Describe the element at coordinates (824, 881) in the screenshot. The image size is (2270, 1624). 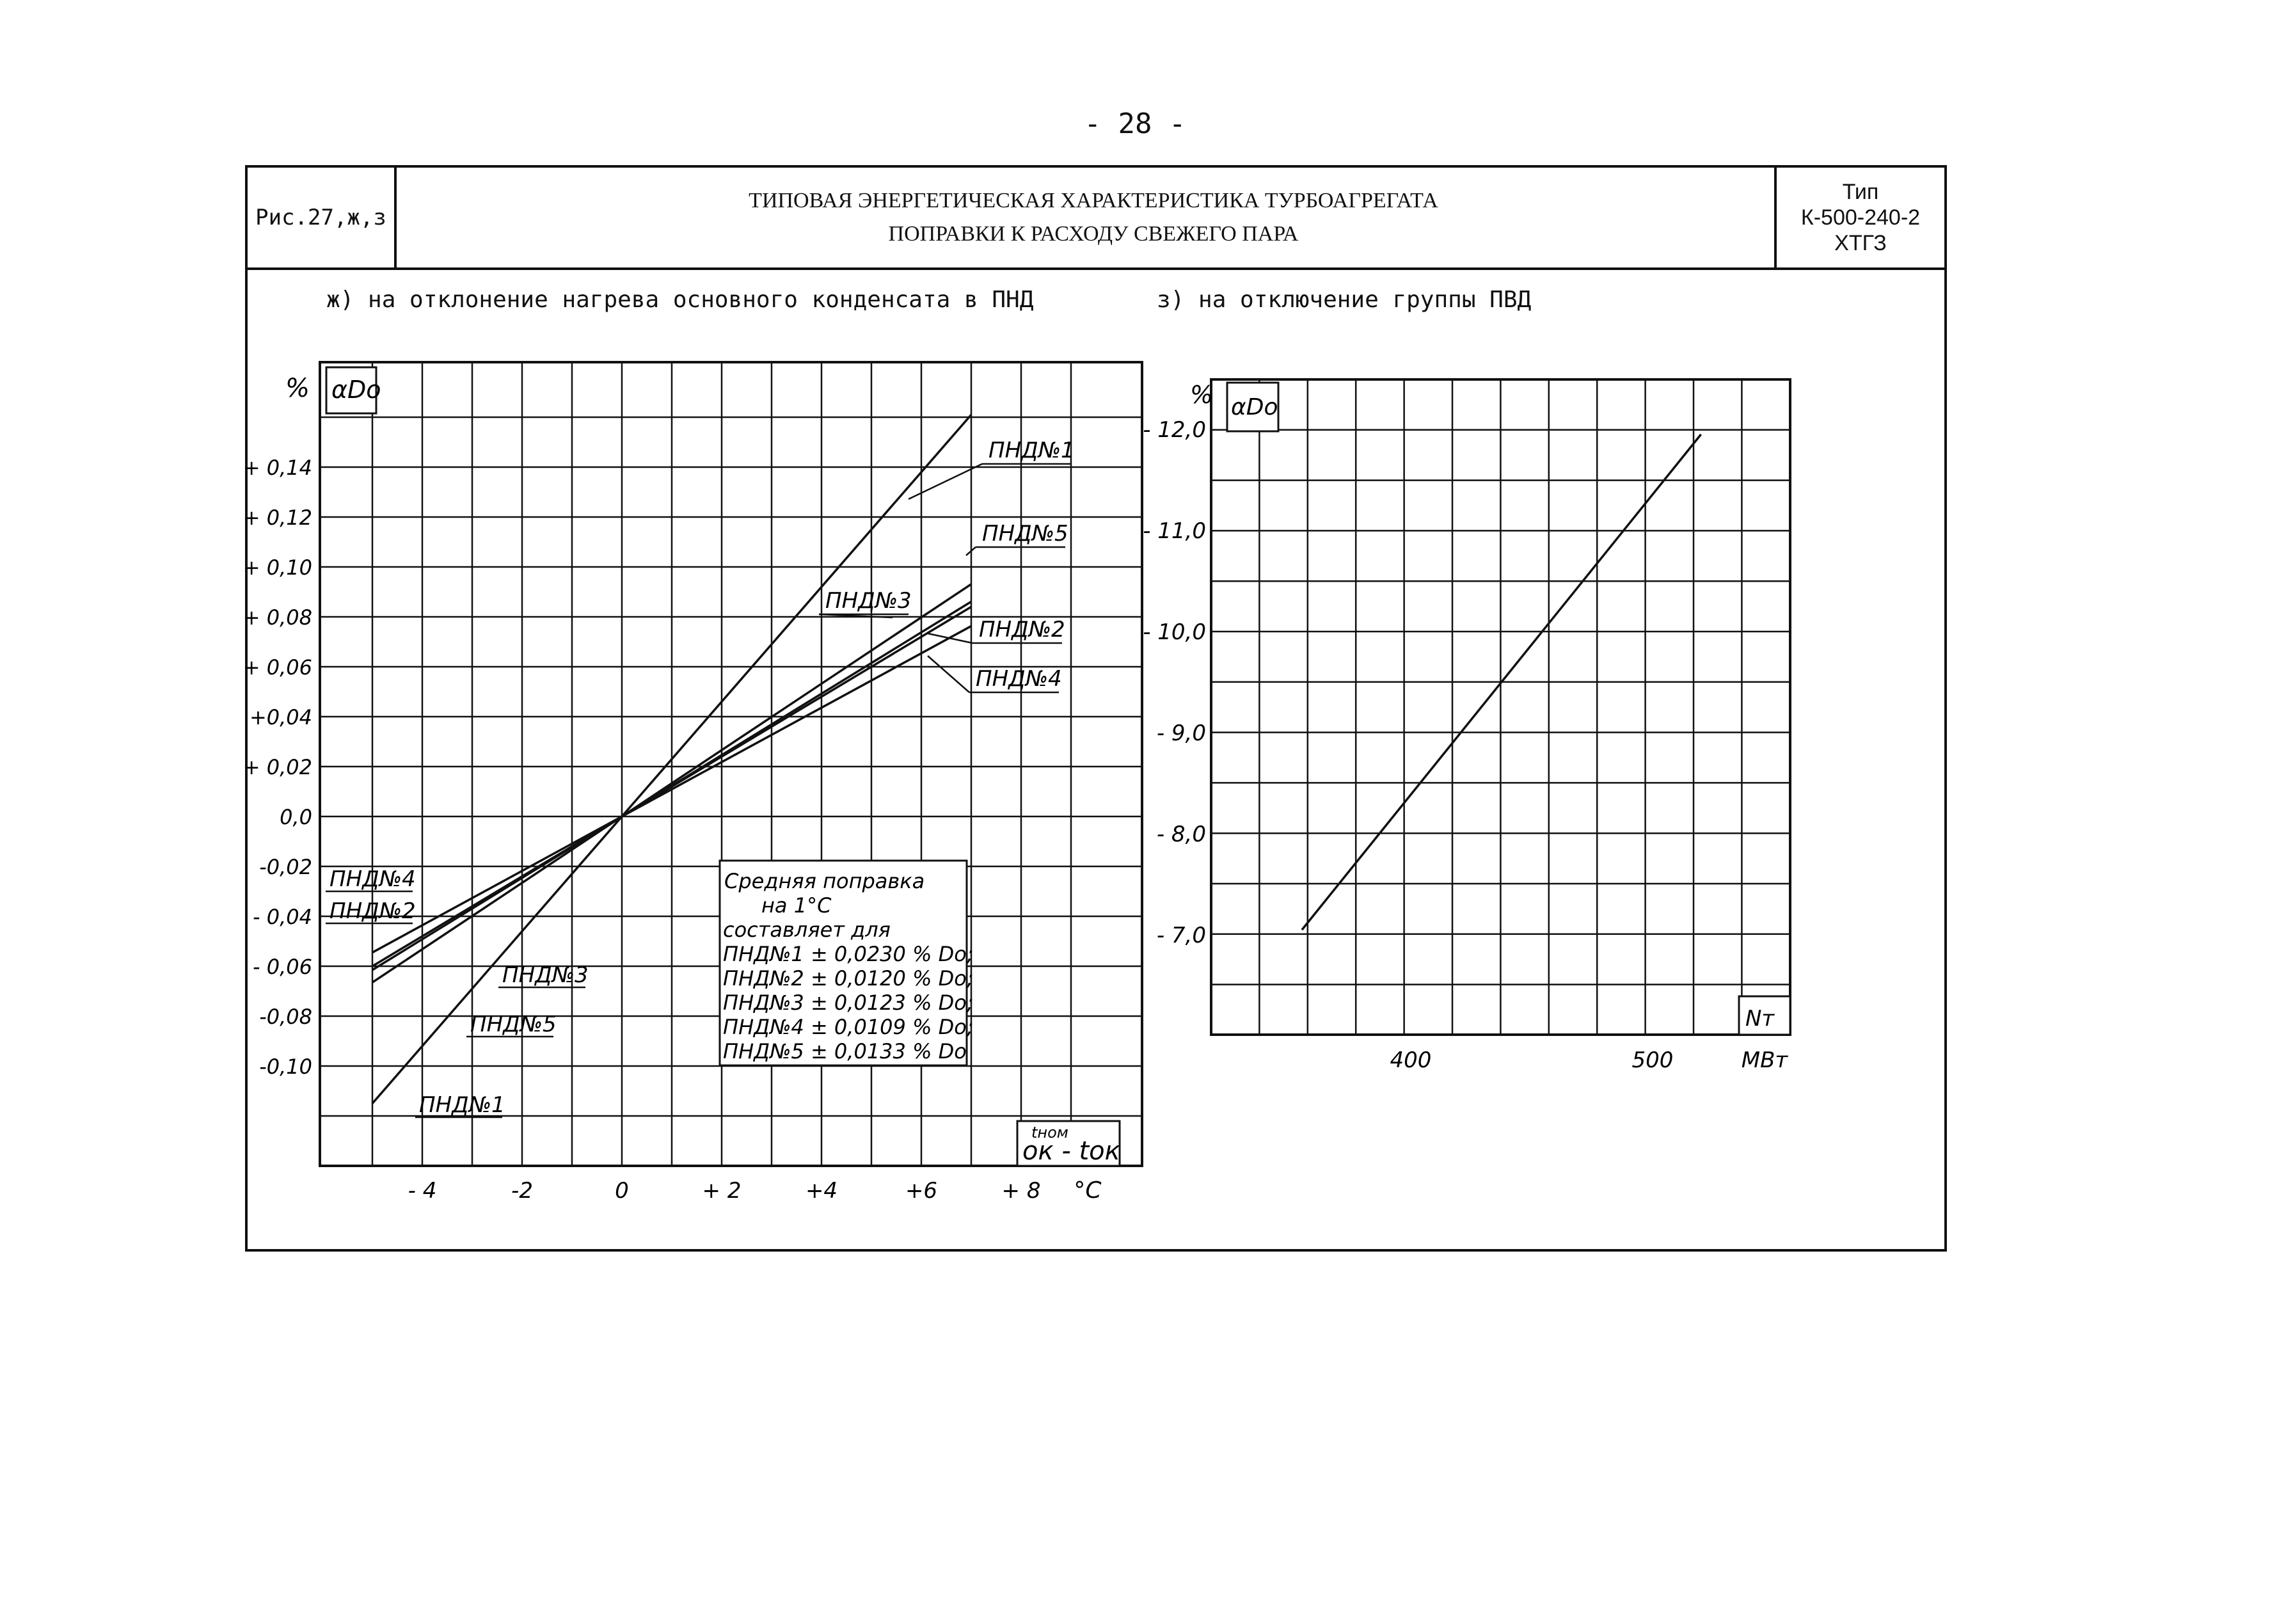
I see `note-line: Средняя поправка` at that location.